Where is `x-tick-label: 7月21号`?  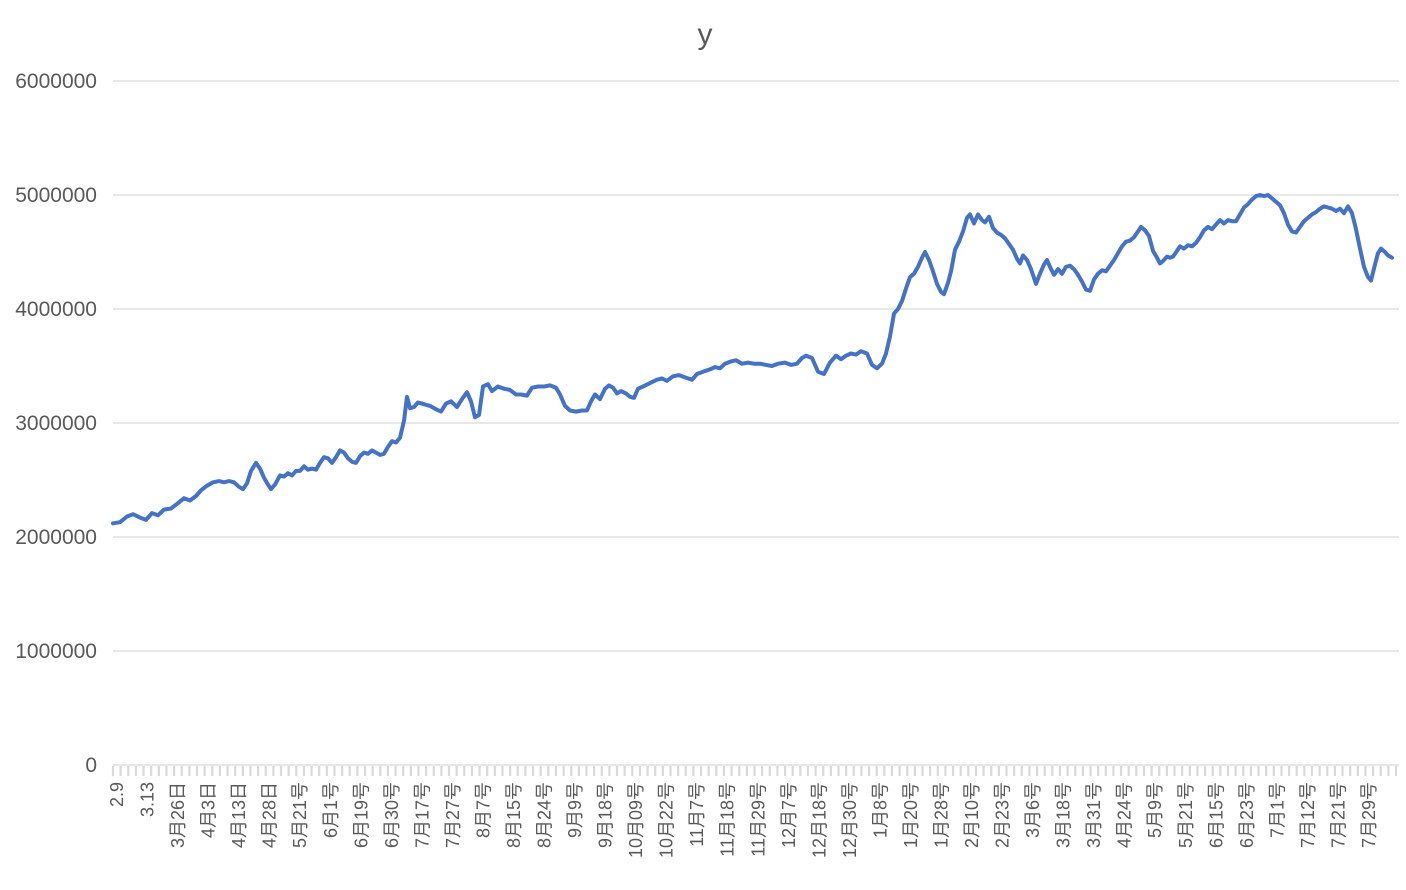 x-tick-label: 7月21号 is located at coordinates (1338, 815).